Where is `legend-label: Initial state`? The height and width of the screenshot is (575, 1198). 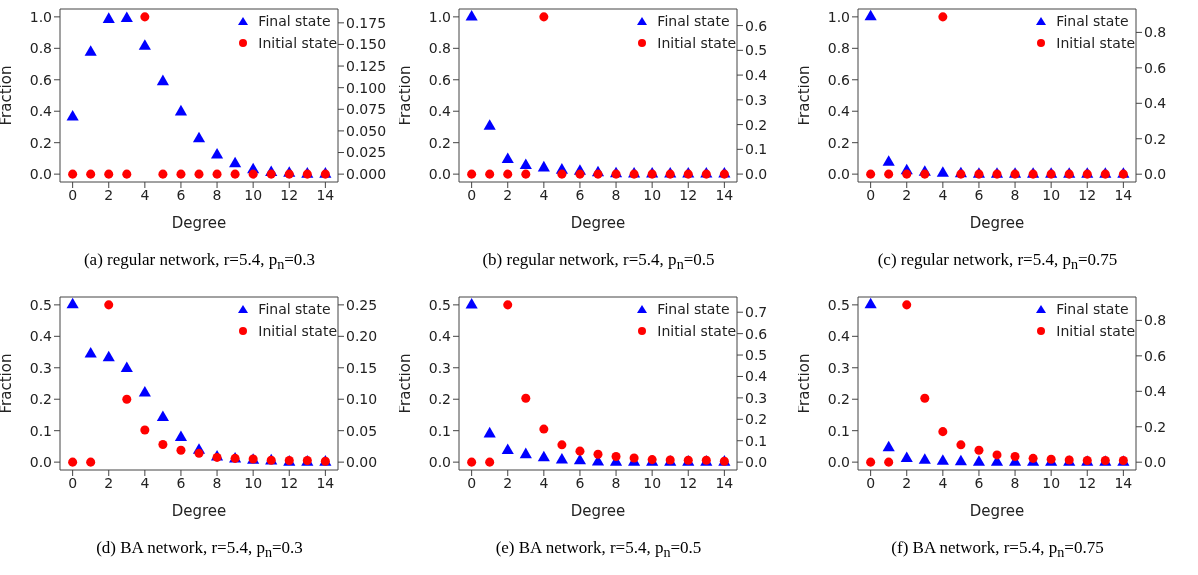 legend-label: Initial state is located at coordinates (1095, 331).